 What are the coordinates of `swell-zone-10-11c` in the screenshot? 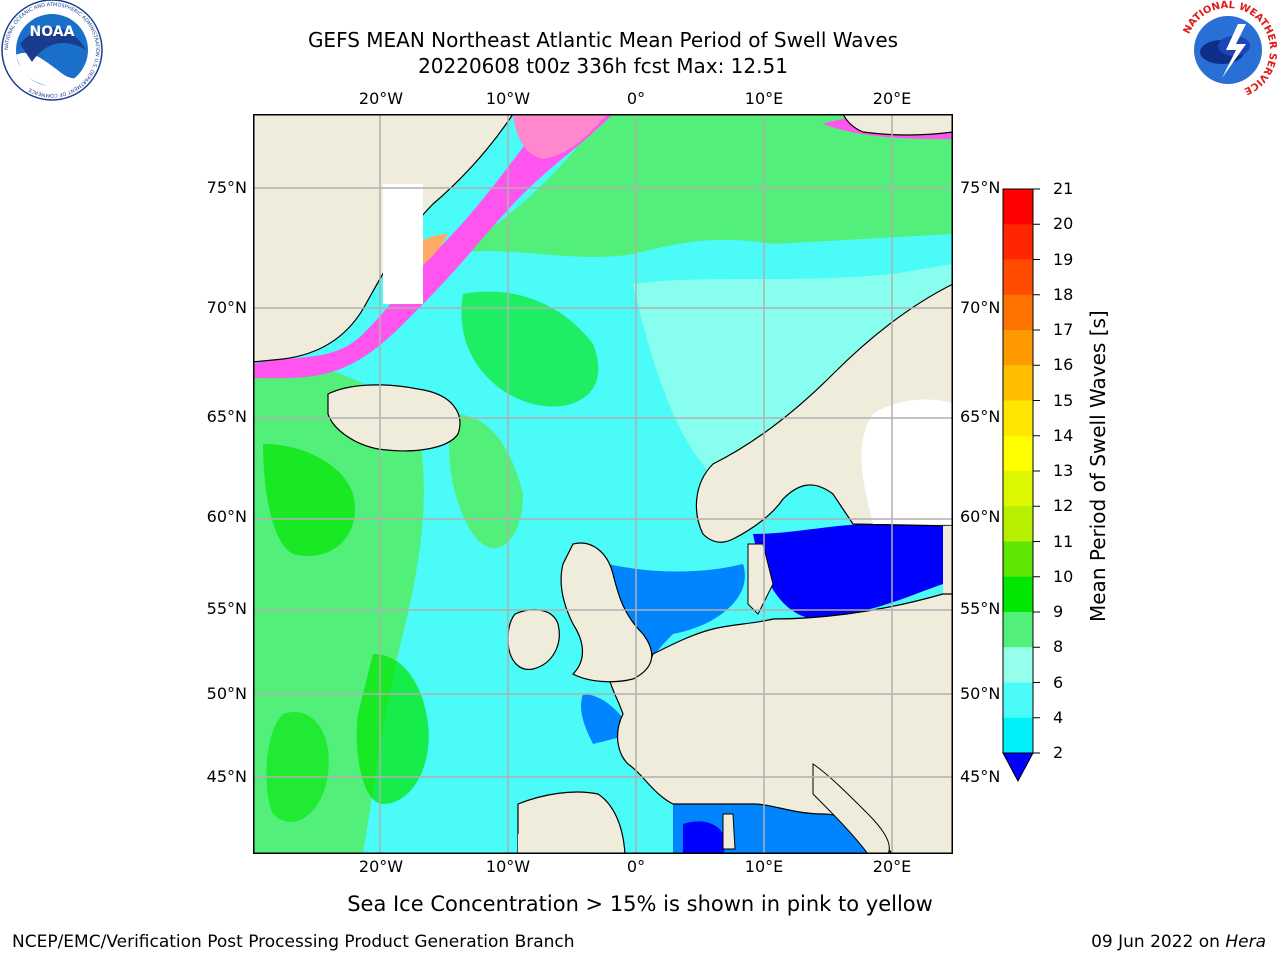 It's located at (297, 767).